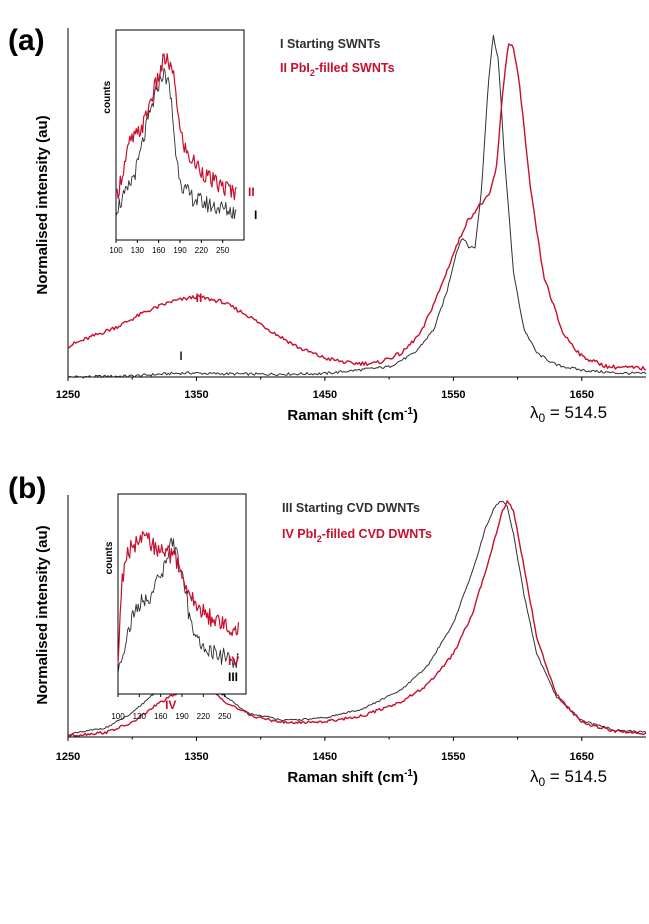 The image size is (649, 924). Describe the element at coordinates (357, 535) in the screenshot. I see `legend-entry: IV PbI2-filled CVD DWNTs` at that location.